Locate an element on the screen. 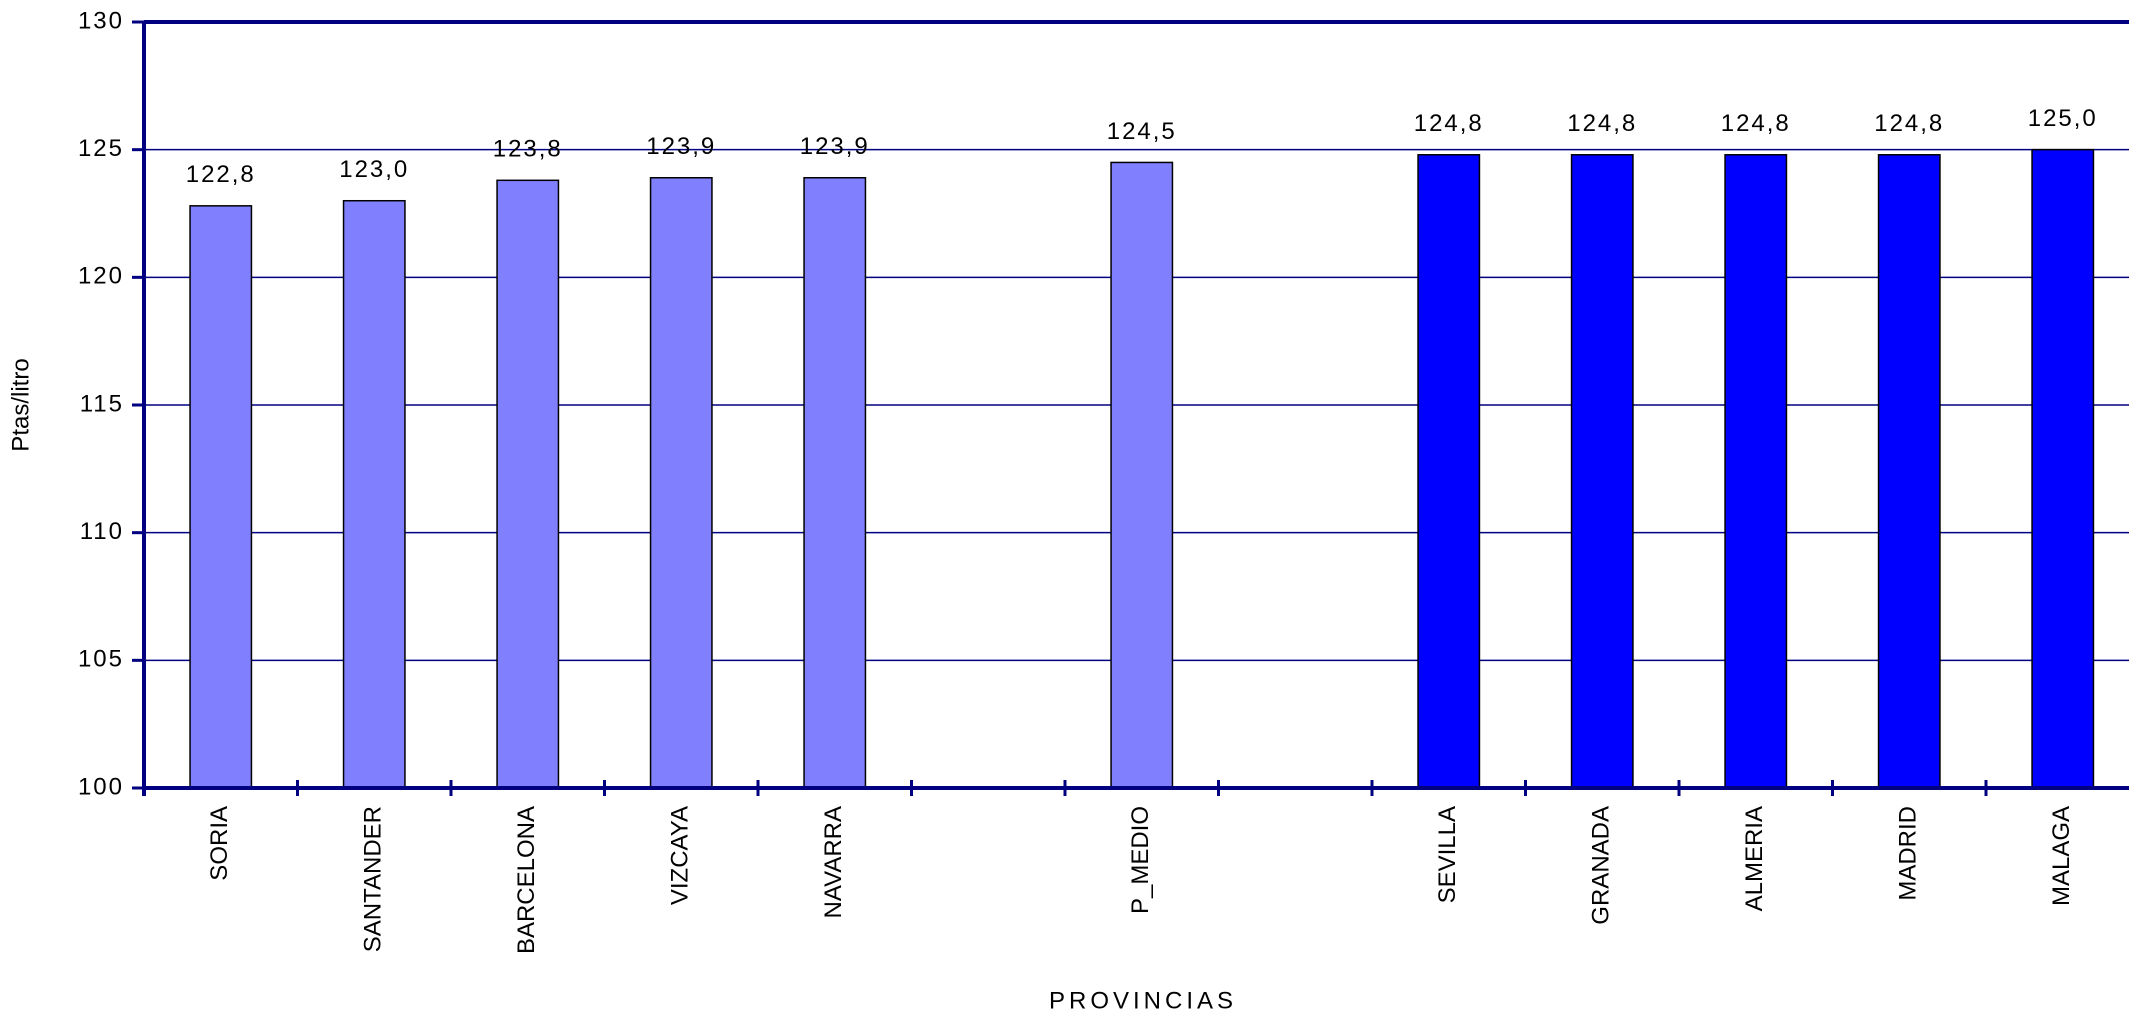 This screenshot has height=1016, width=2129. x-tick-label: SORIA is located at coordinates (219, 843).